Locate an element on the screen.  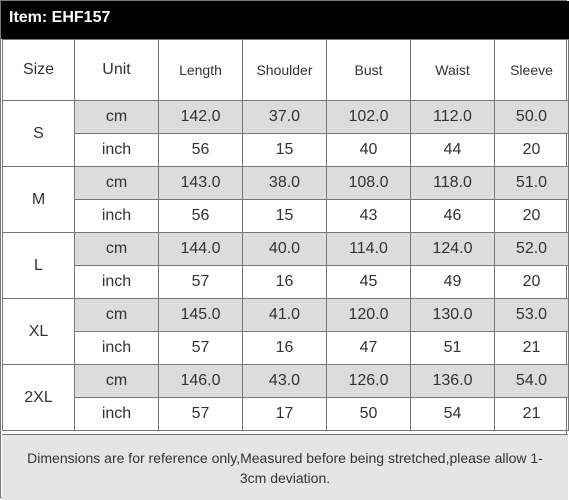
table-row: XL cm 145.0 41.0 120.0 130.0 53.0 is located at coordinates (285, 331).